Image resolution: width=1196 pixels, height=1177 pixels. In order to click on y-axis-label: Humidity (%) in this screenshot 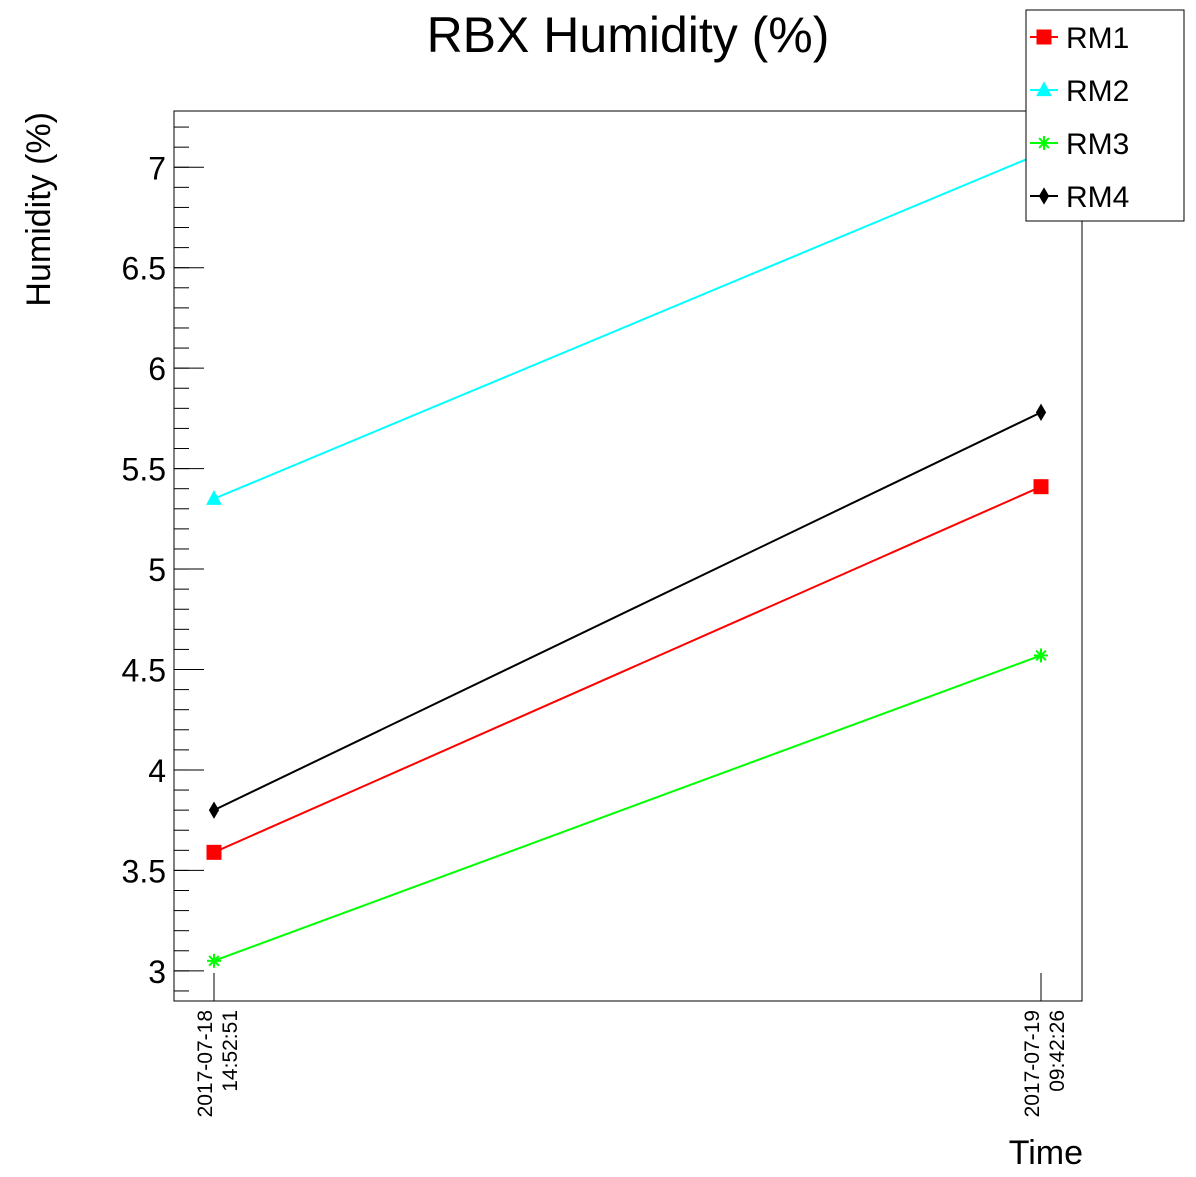, I will do `click(39, 209)`.